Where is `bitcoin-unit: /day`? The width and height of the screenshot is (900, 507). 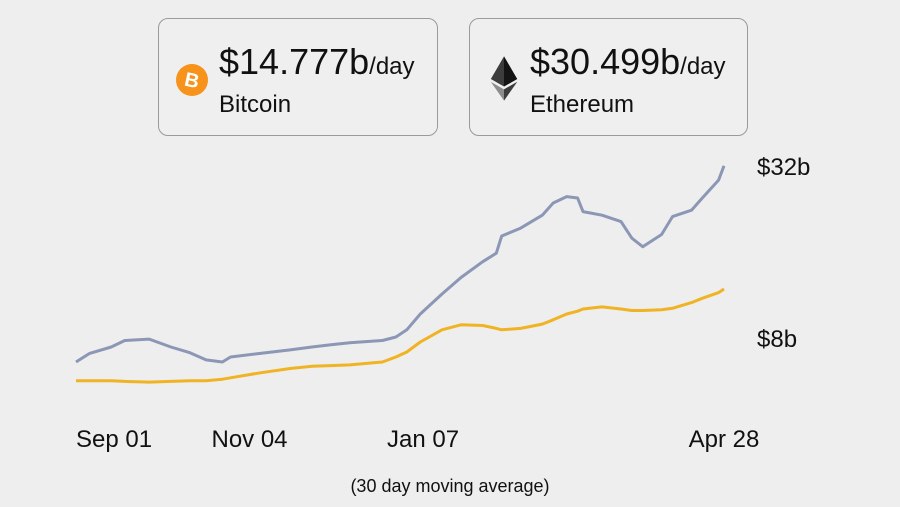 bitcoin-unit: /day is located at coordinates (392, 66).